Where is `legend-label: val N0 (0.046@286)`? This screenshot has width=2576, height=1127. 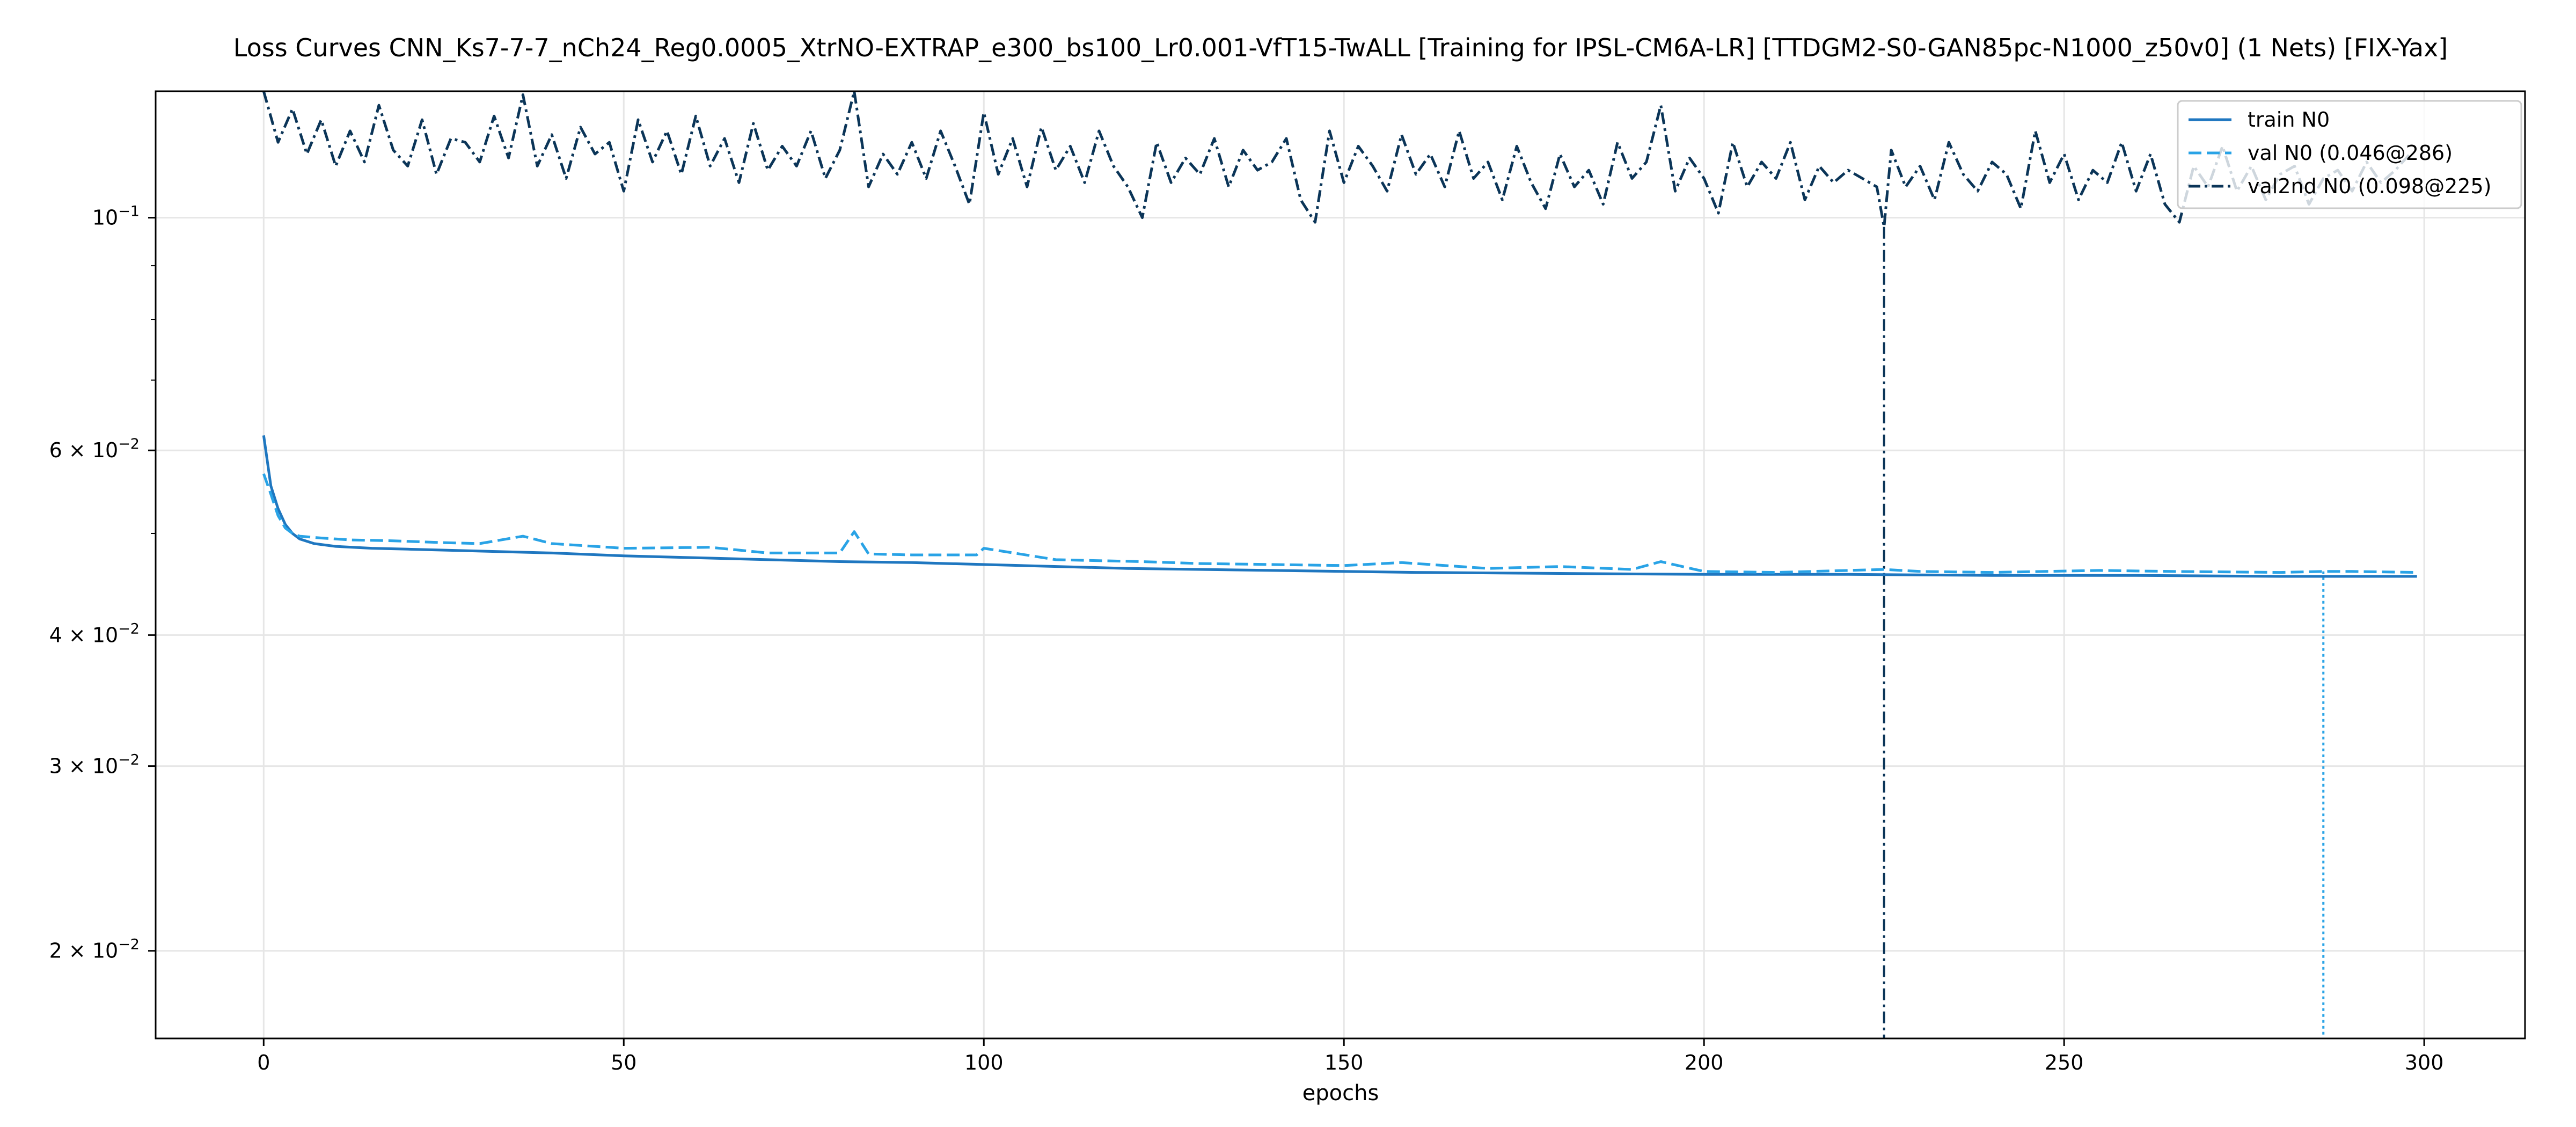
legend-label: val N0 (0.046@286) is located at coordinates (2350, 153).